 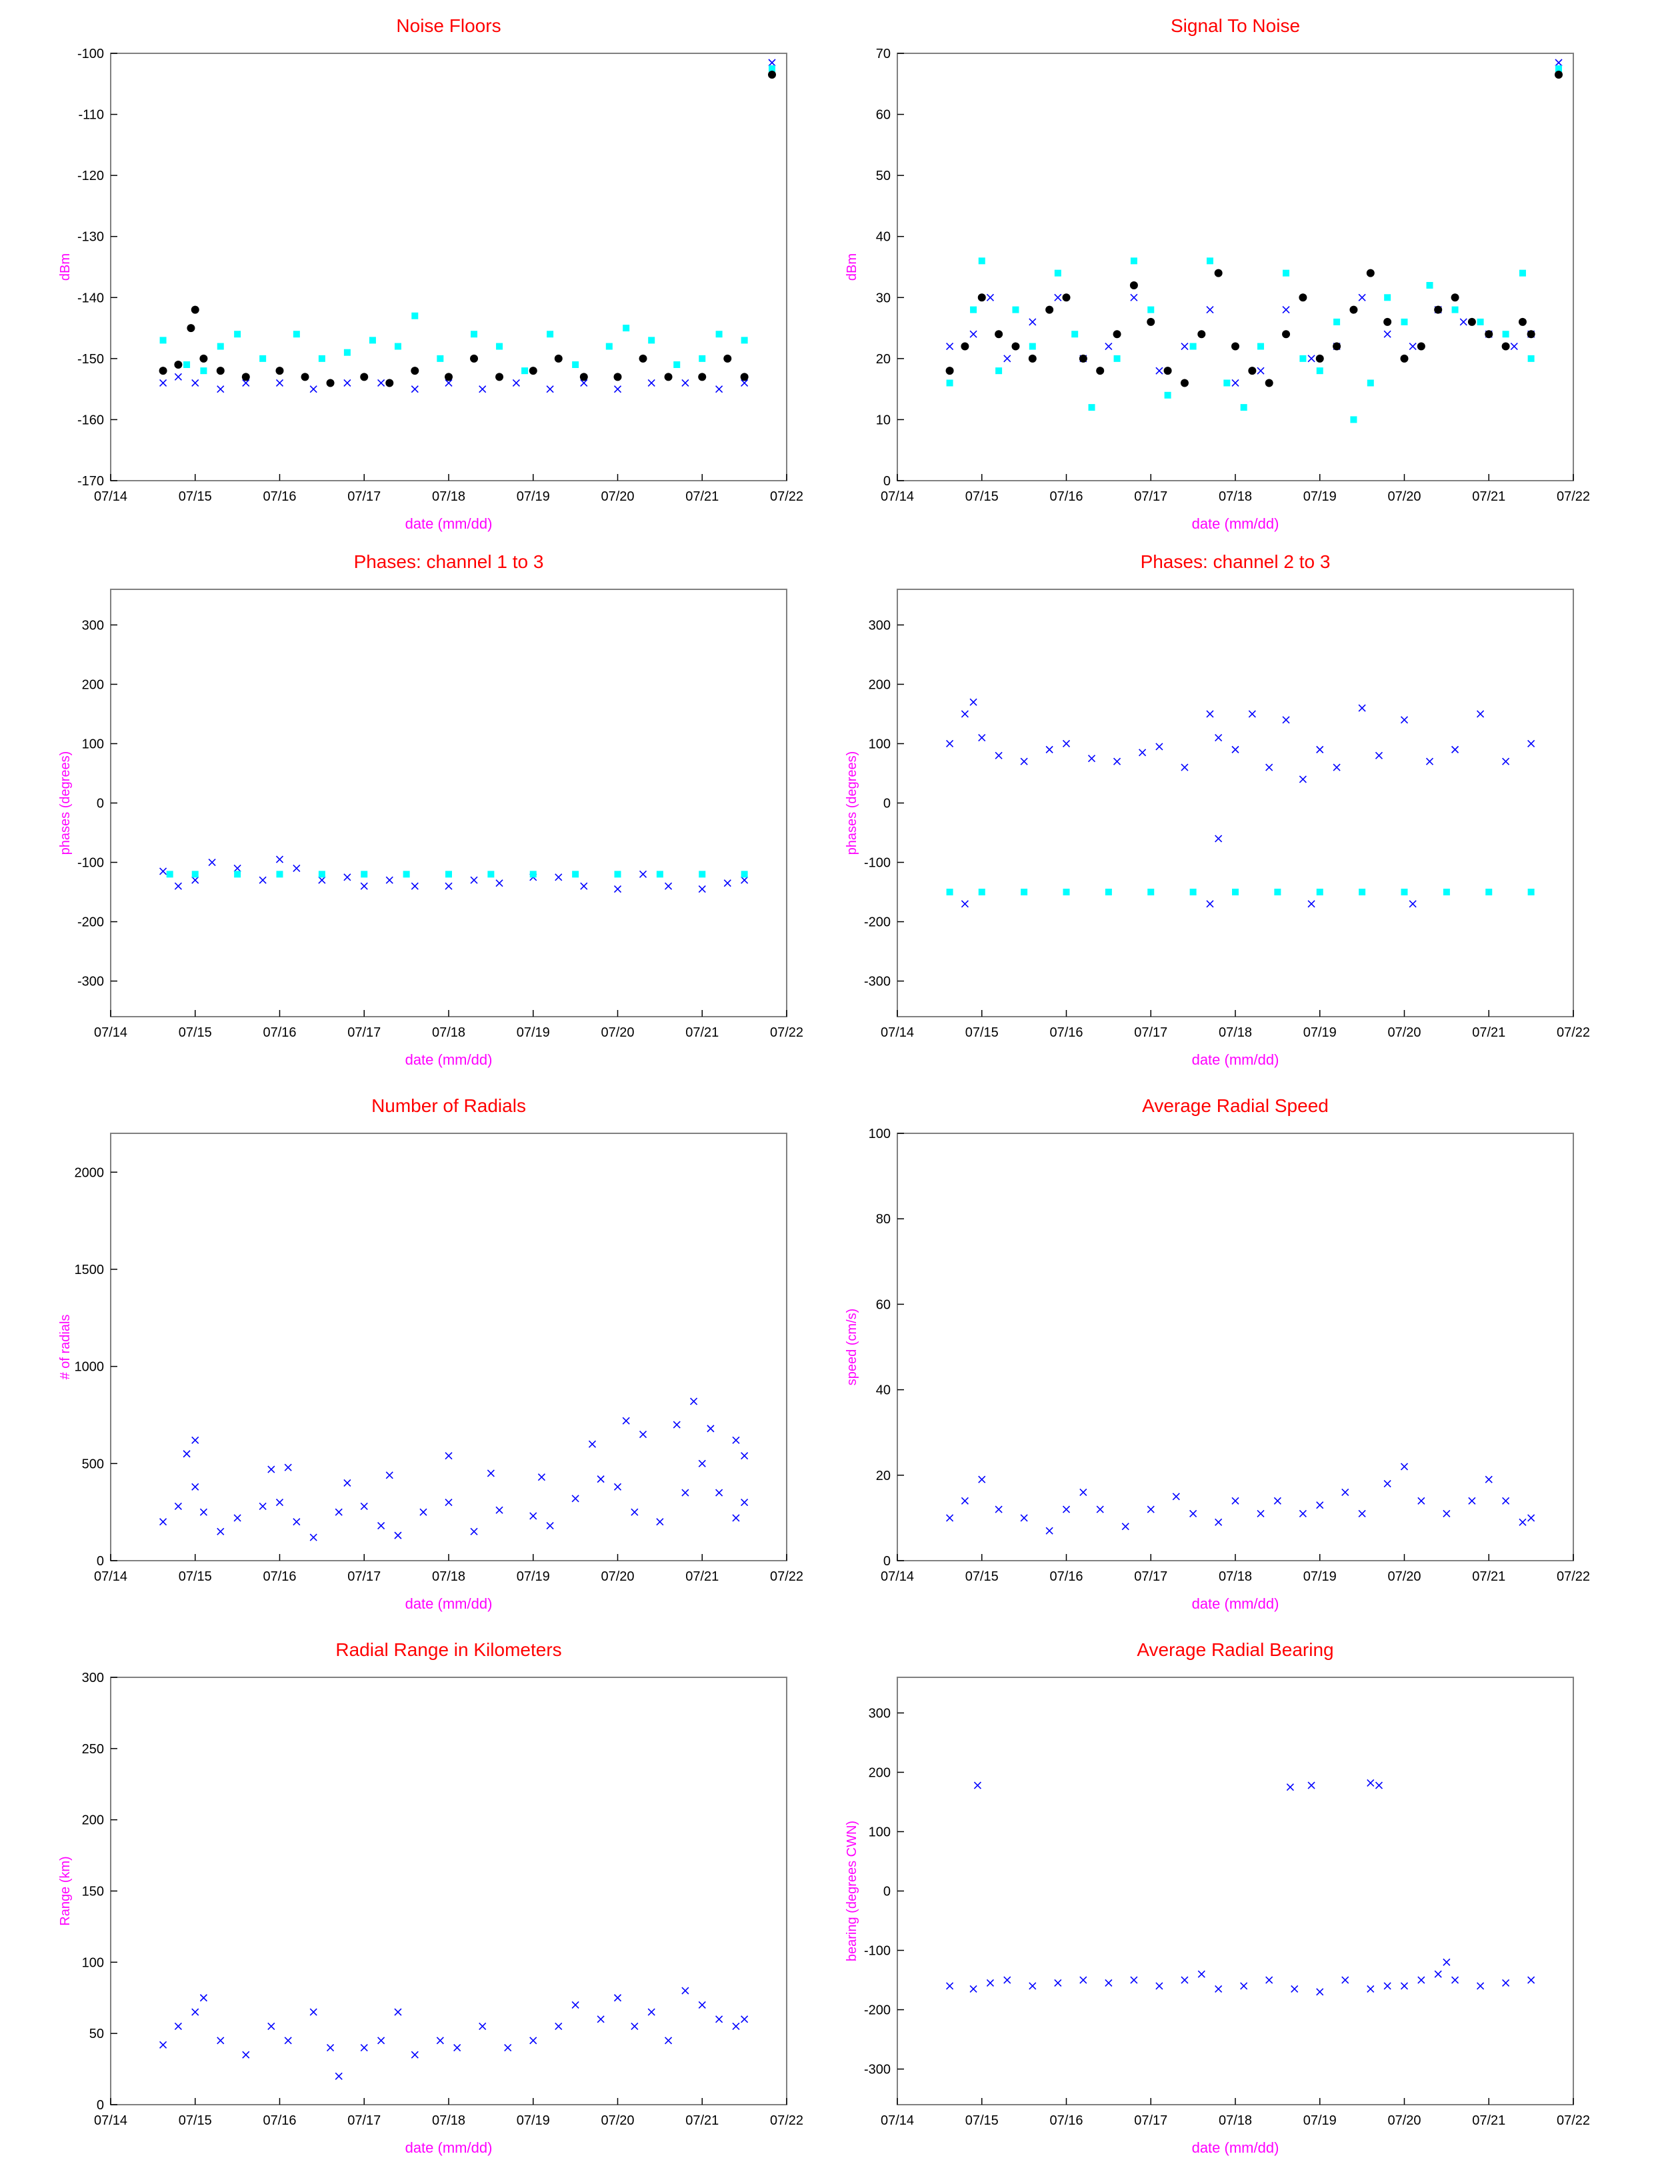 What do you see at coordinates (982, 496) in the screenshot?
I see `x-tick-label: 07/15` at bounding box center [982, 496].